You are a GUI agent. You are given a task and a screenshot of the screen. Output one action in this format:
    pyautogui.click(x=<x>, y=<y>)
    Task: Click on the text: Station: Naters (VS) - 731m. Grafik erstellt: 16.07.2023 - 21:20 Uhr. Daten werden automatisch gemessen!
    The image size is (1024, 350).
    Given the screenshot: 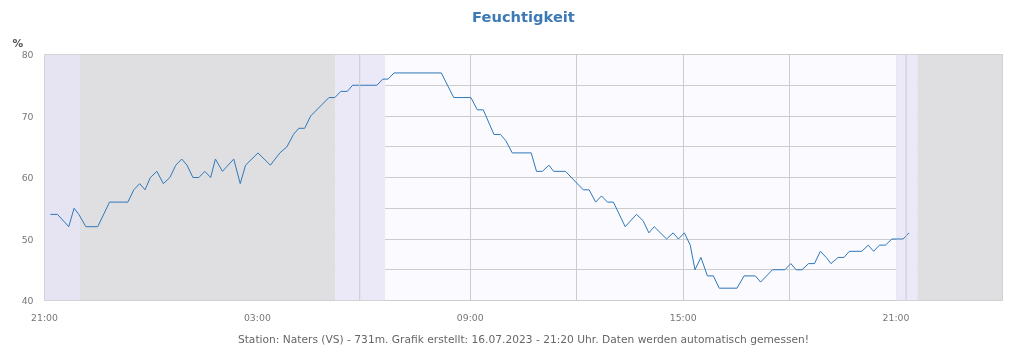 What is the action you would take?
    pyautogui.click(x=523, y=339)
    